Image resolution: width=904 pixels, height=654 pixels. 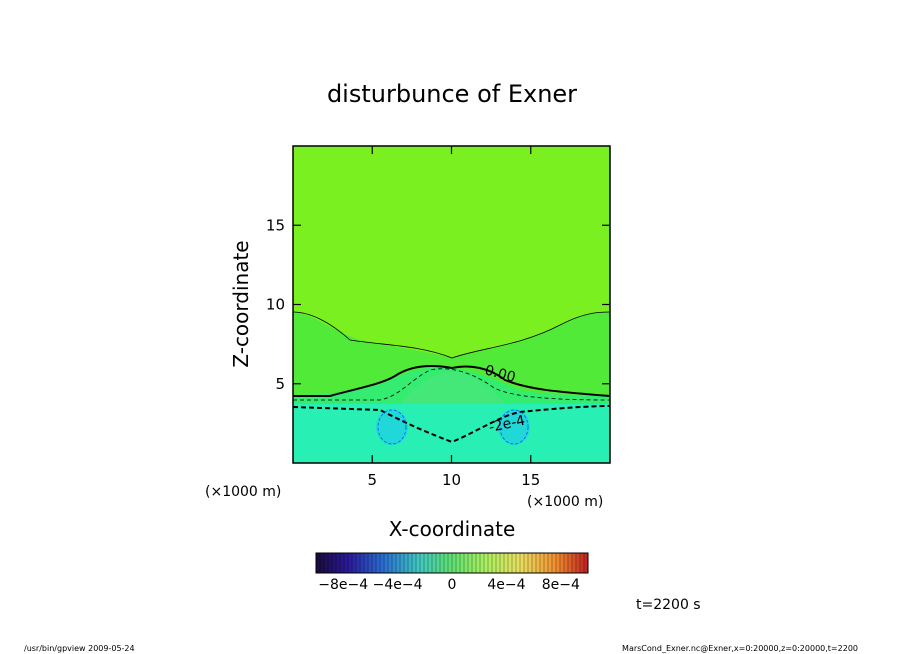 I want to click on colorbar-tick-label: 8e−4, so click(x=561, y=585).